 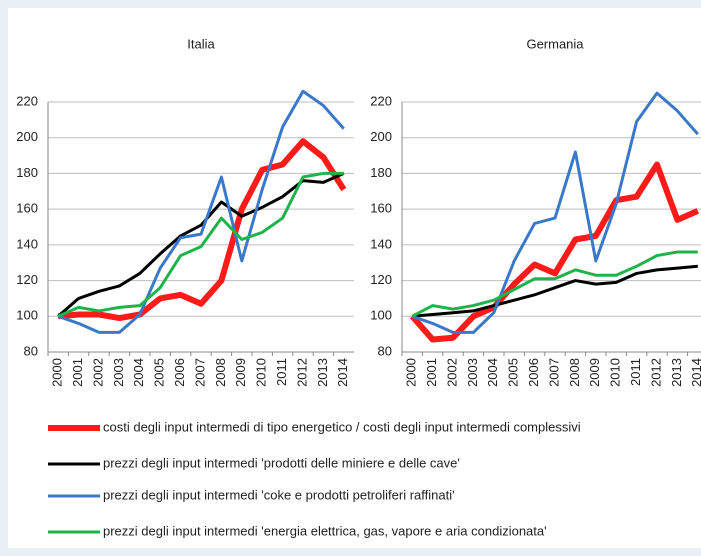 I want to click on chart-title: Italia, so click(x=201, y=43).